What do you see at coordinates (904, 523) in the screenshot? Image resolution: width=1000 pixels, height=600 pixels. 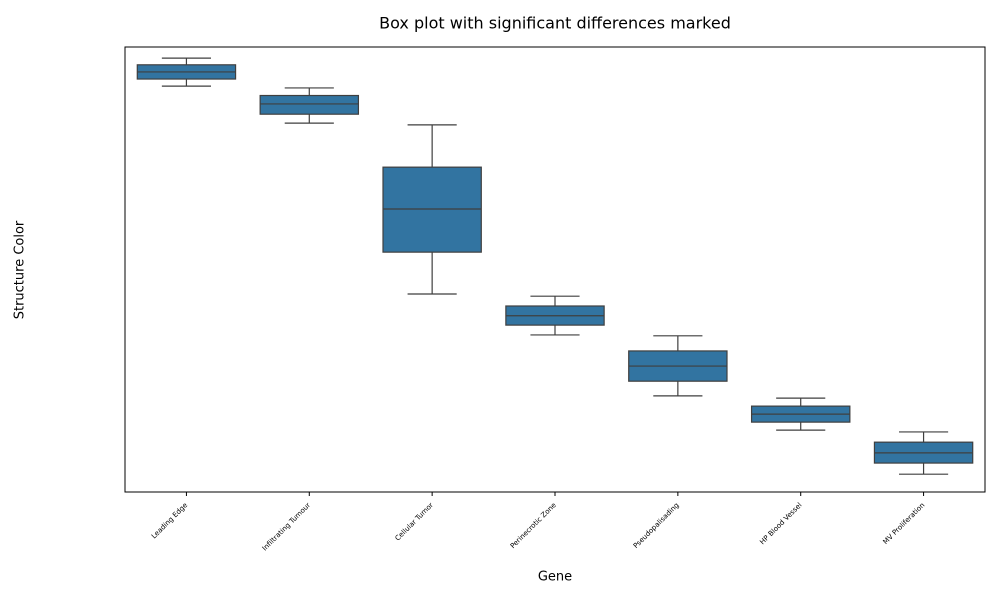 I see `x-tick-label: MV Proliferation` at bounding box center [904, 523].